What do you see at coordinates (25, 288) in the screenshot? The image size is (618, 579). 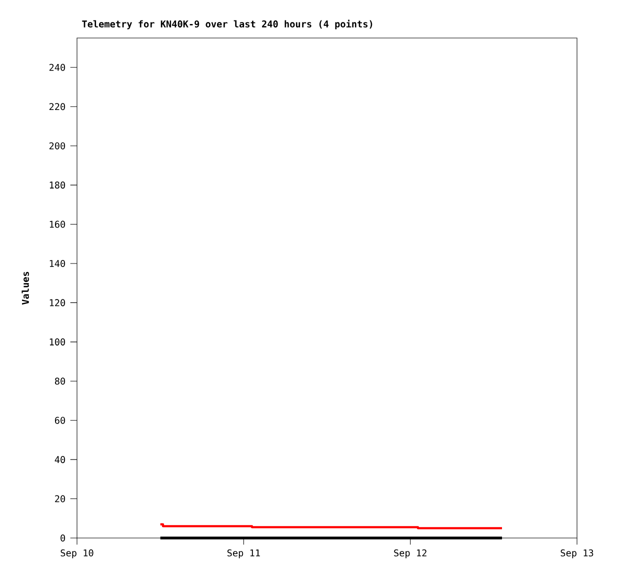 I see `y-axis-title: Values` at bounding box center [25, 288].